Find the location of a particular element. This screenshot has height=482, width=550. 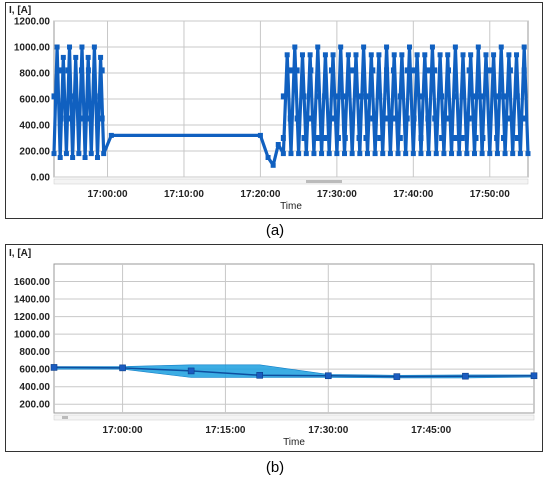

y-tick-label: 1400.00 is located at coordinates (32, 300).